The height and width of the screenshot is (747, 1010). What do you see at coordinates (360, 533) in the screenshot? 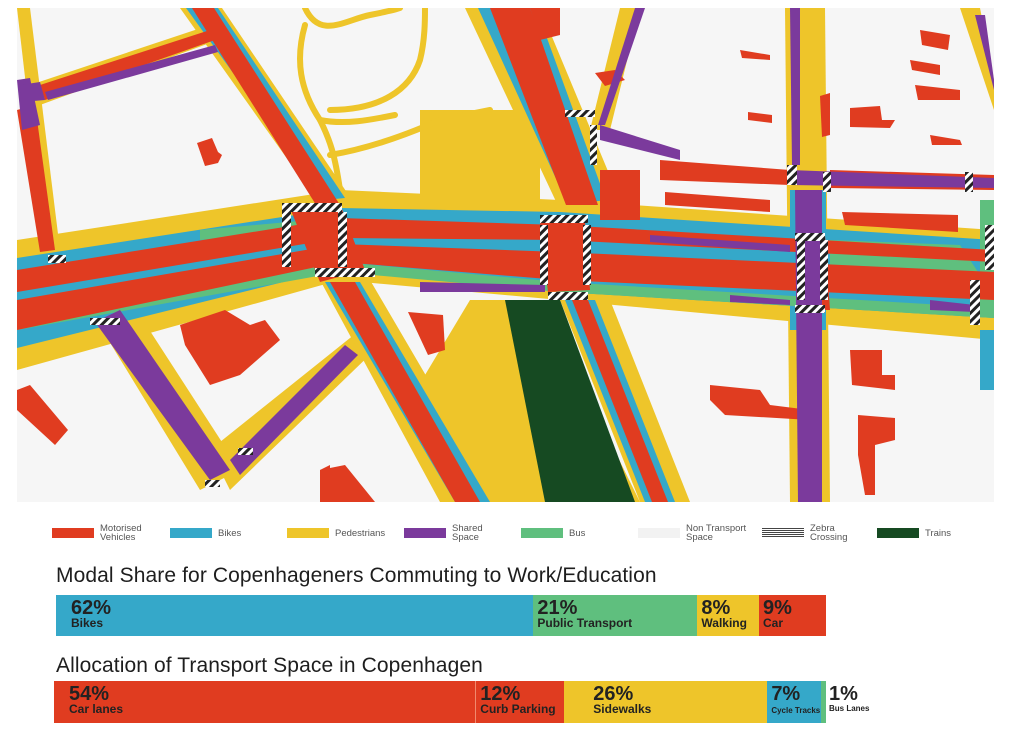
I see `legend-label: Pedestrians` at bounding box center [360, 533].